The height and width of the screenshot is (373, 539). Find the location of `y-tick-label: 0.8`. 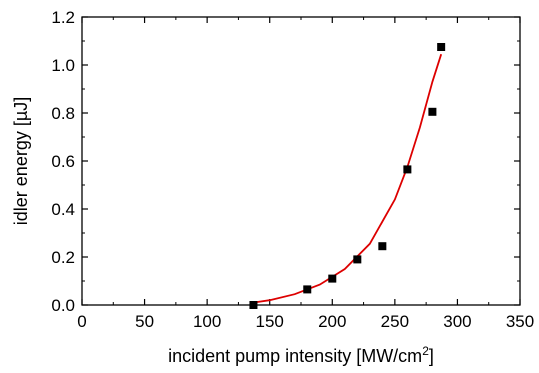

y-tick-label: 0.8 is located at coordinates (63, 113).